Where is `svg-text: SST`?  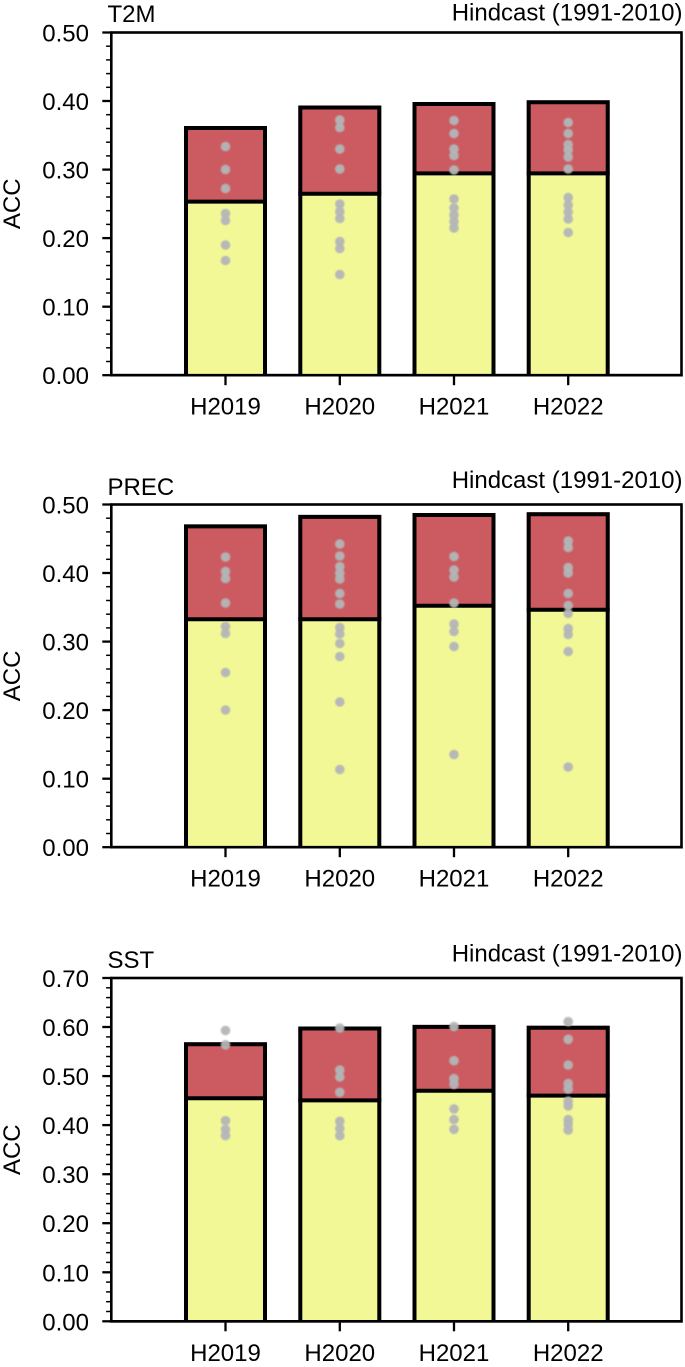
svg-text: SST is located at coordinates (131, 960).